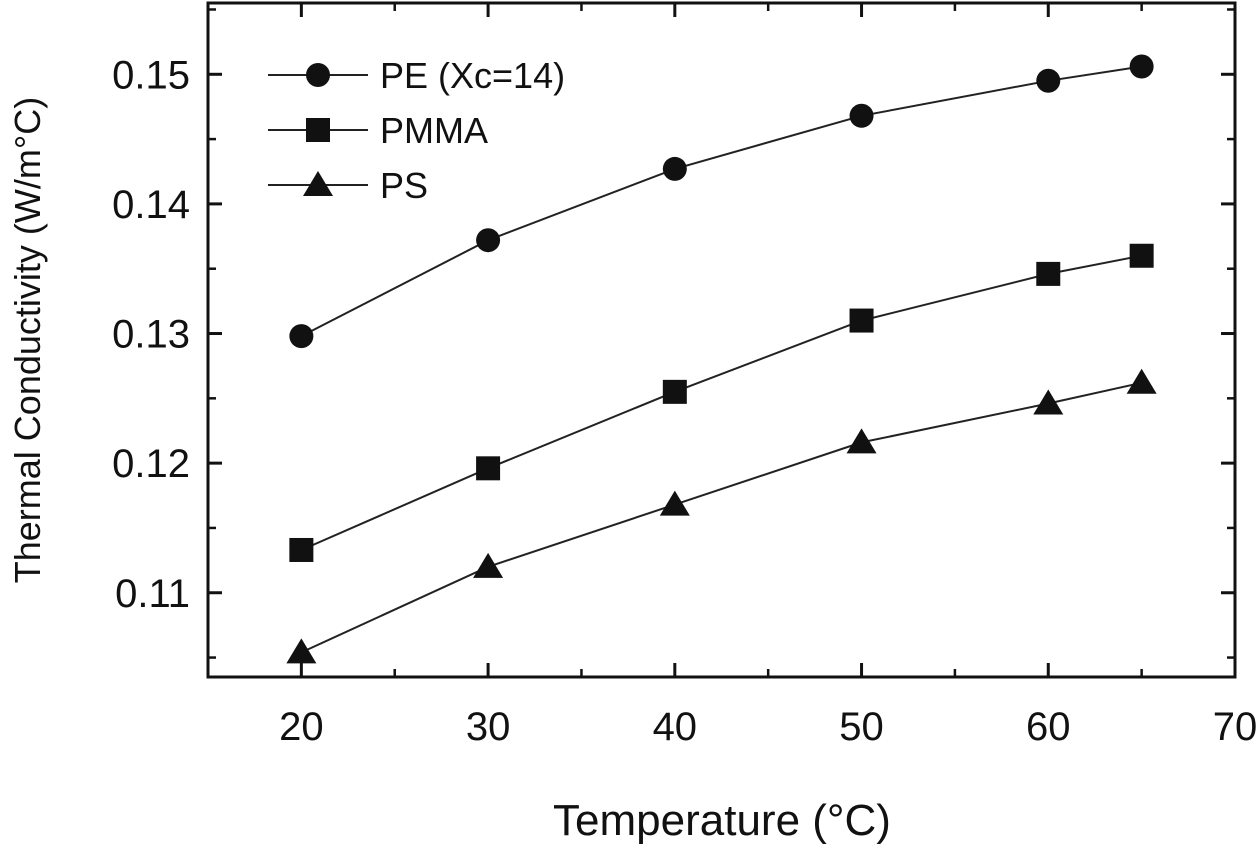 The image size is (1260, 847). What do you see at coordinates (151, 335) in the screenshot?
I see `y-tick-label: 0.13` at bounding box center [151, 335].